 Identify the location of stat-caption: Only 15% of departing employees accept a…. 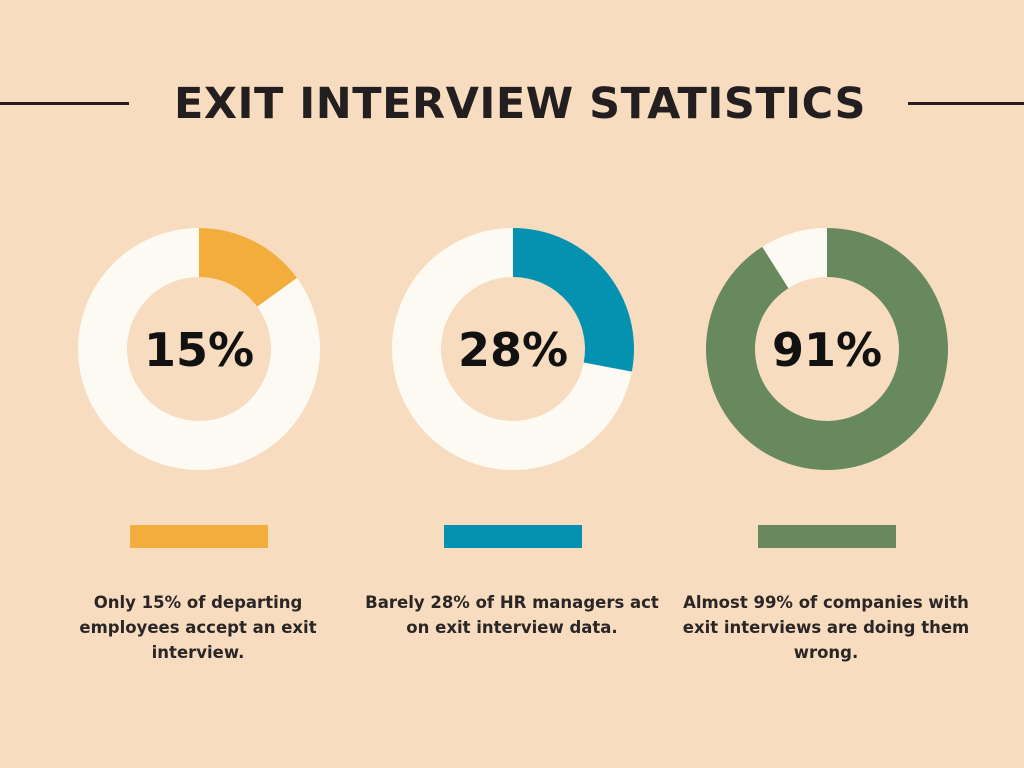
(198, 627).